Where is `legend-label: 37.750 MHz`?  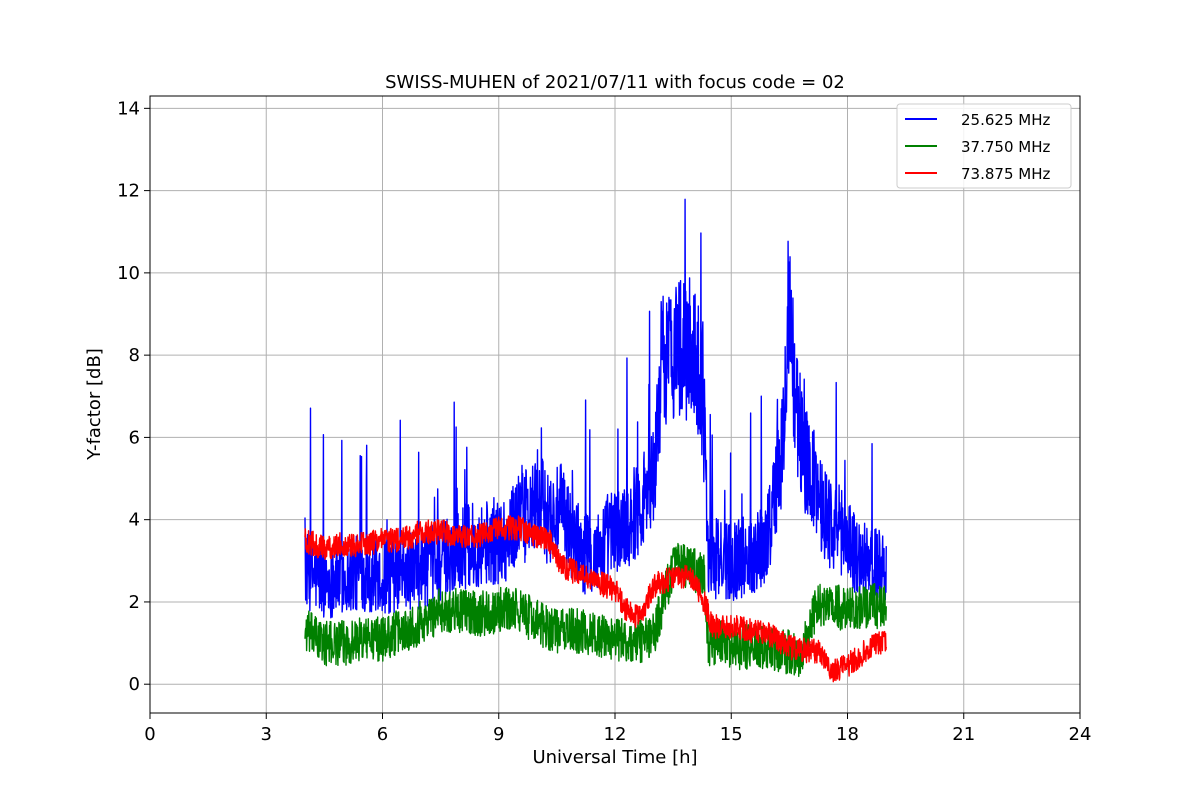 legend-label: 37.750 MHz is located at coordinates (1005, 147).